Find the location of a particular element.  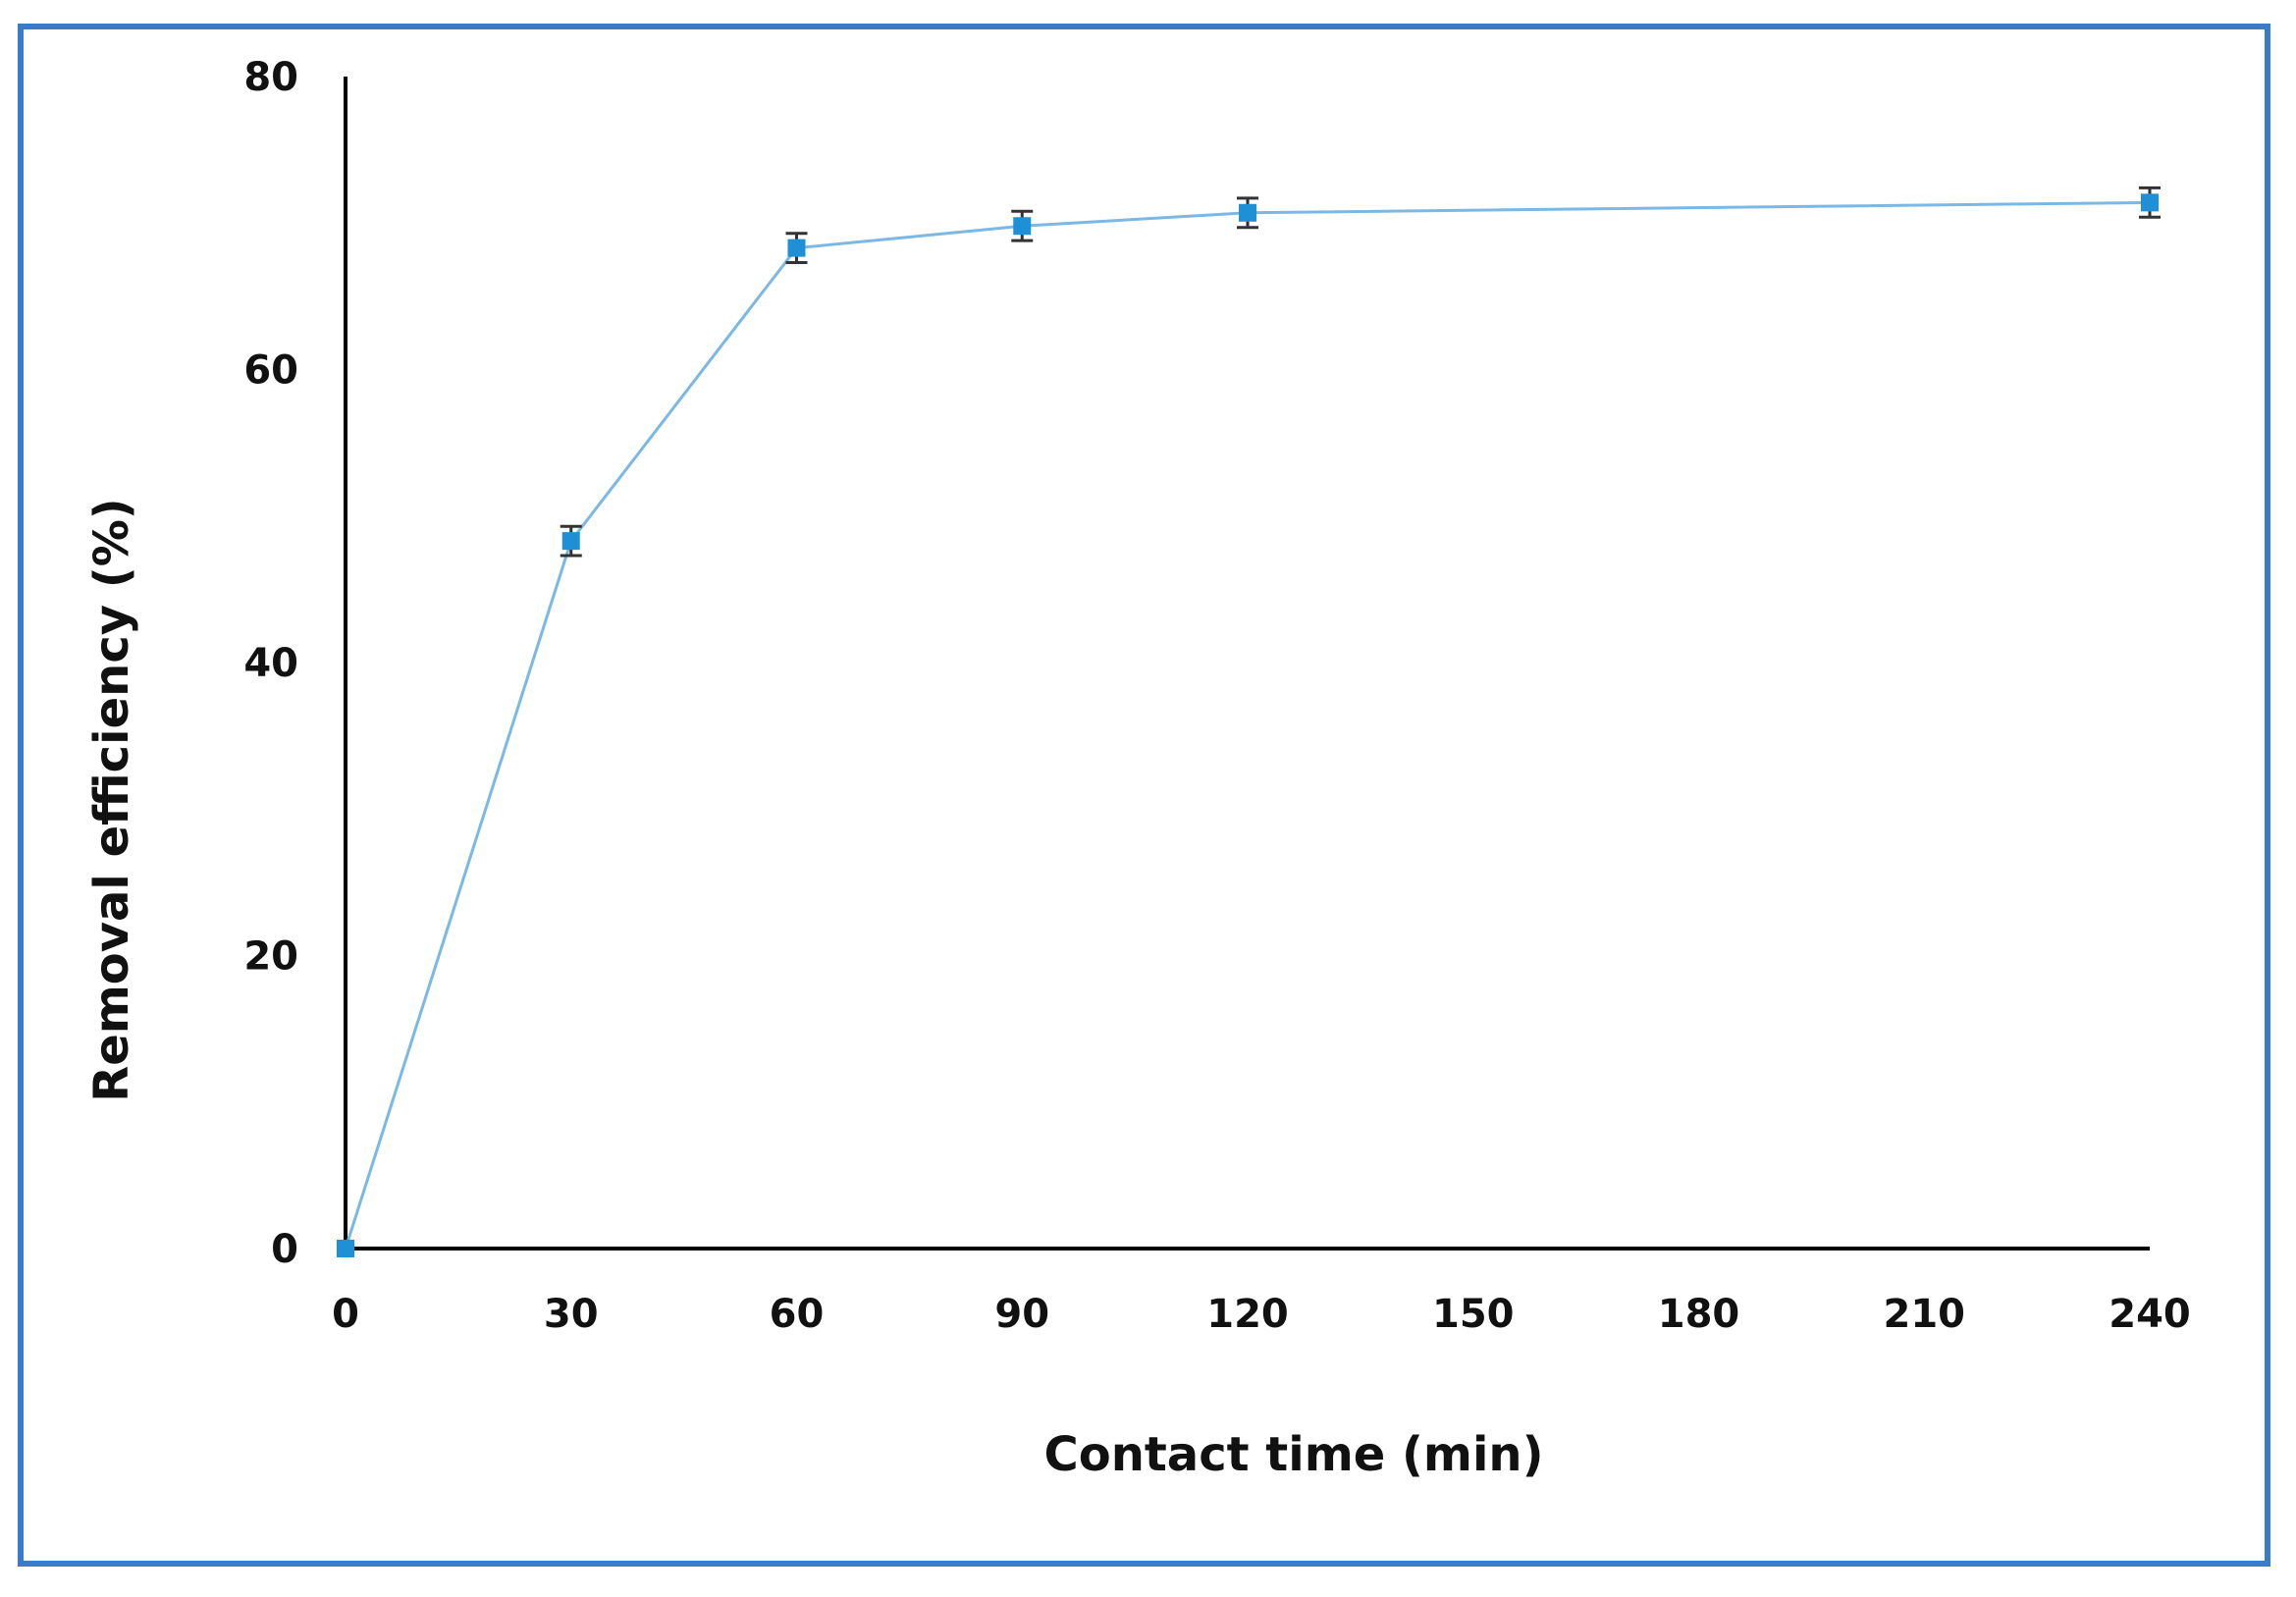

x-tick-label: 210 is located at coordinates (1925, 1314).